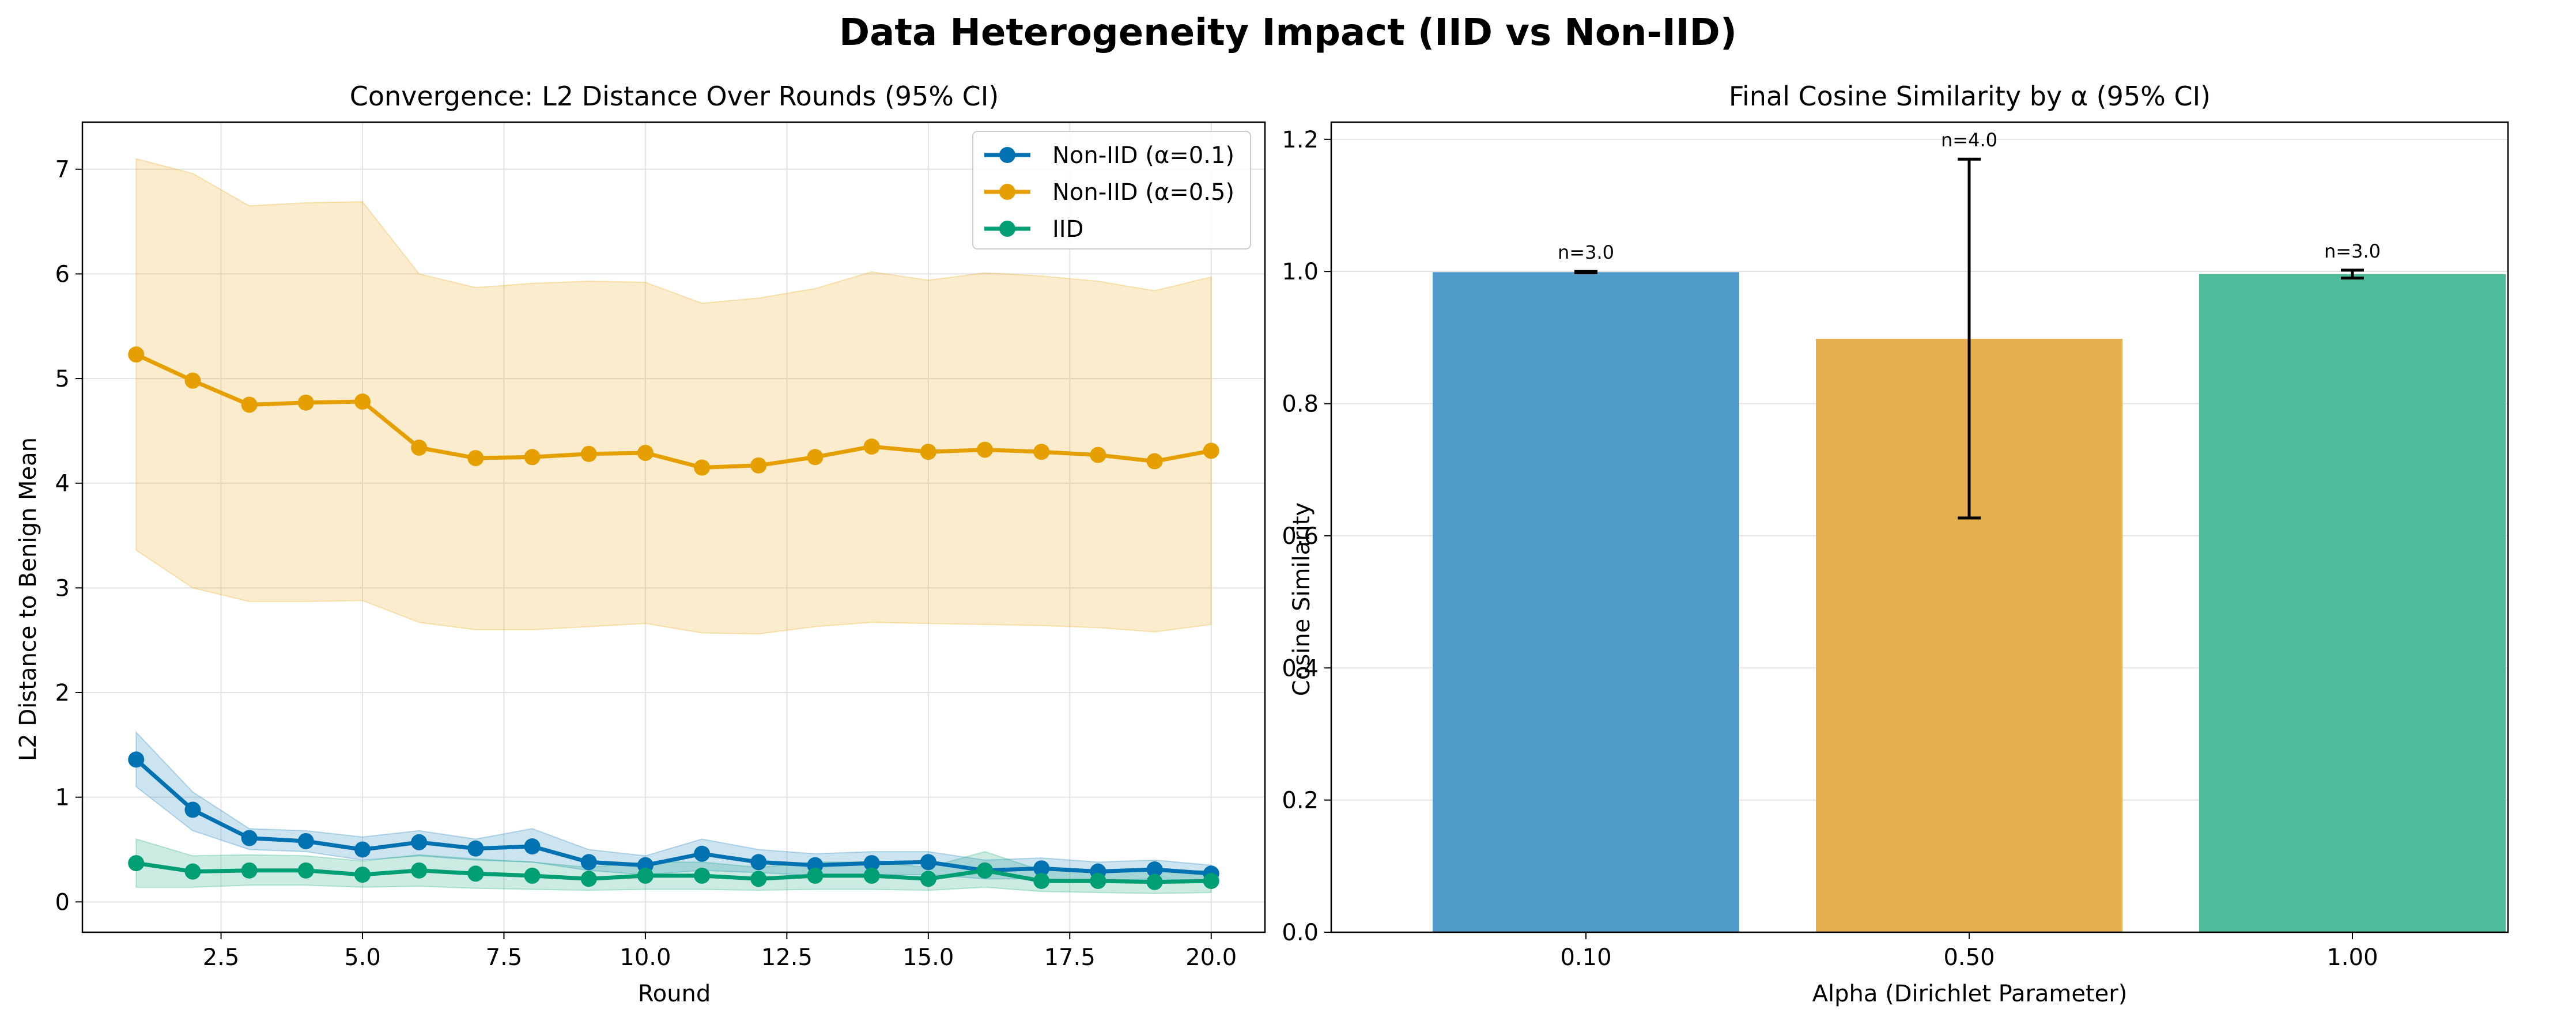 The width and height of the screenshot is (2576, 1025). I want to click on right-y-tick-label: 1.2, so click(1300, 140).